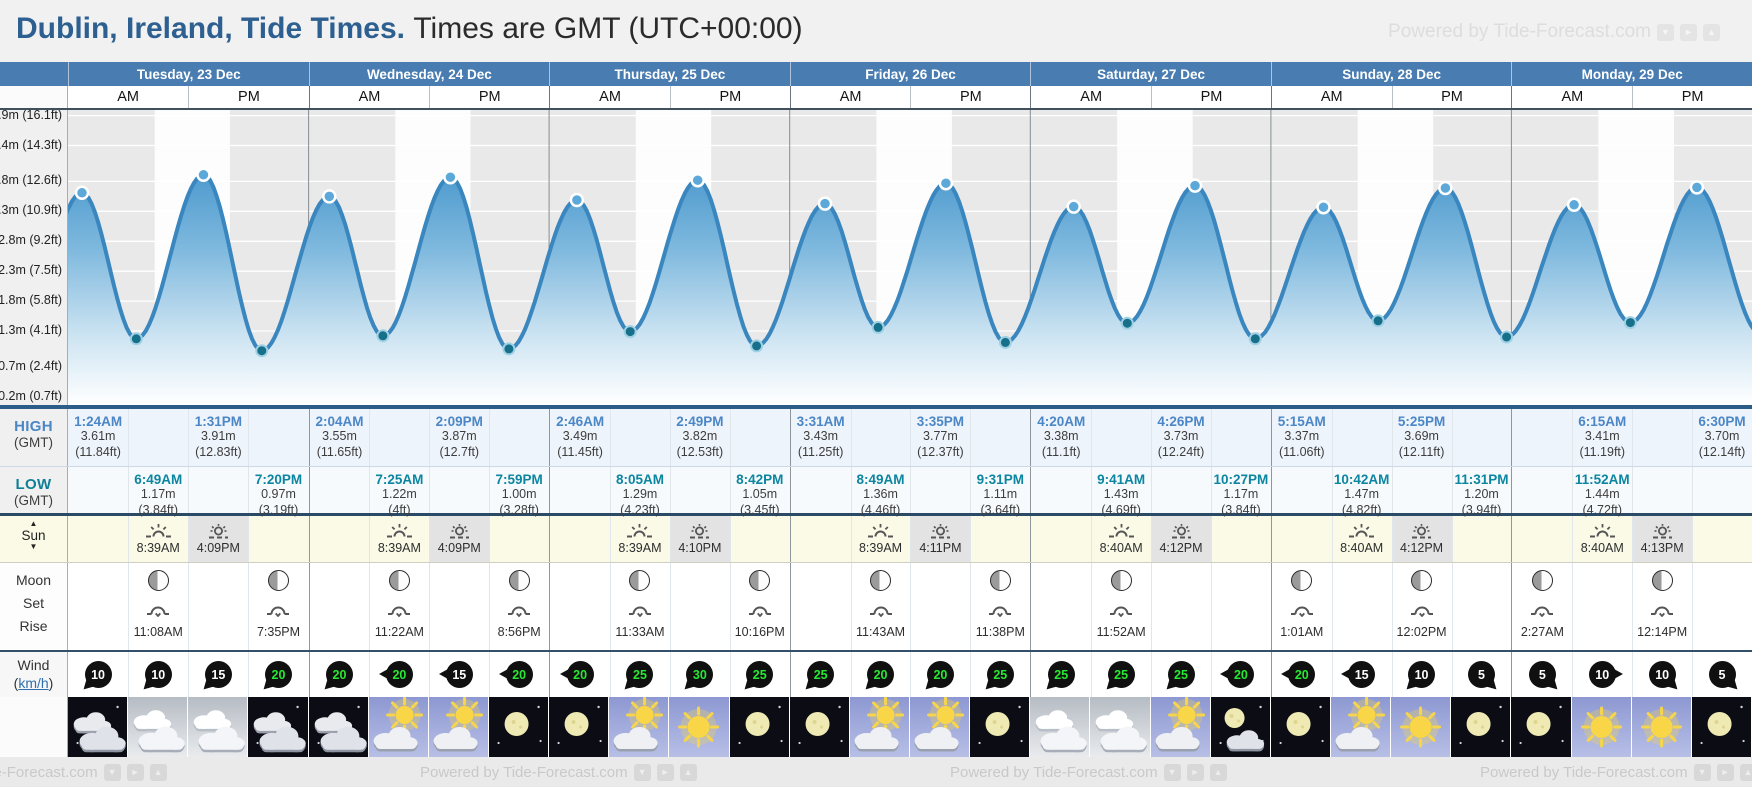 The height and width of the screenshot is (787, 1752). What do you see at coordinates (1421, 436) in the screenshot?
I see `high-tide-height-m: 3.69m` at bounding box center [1421, 436].